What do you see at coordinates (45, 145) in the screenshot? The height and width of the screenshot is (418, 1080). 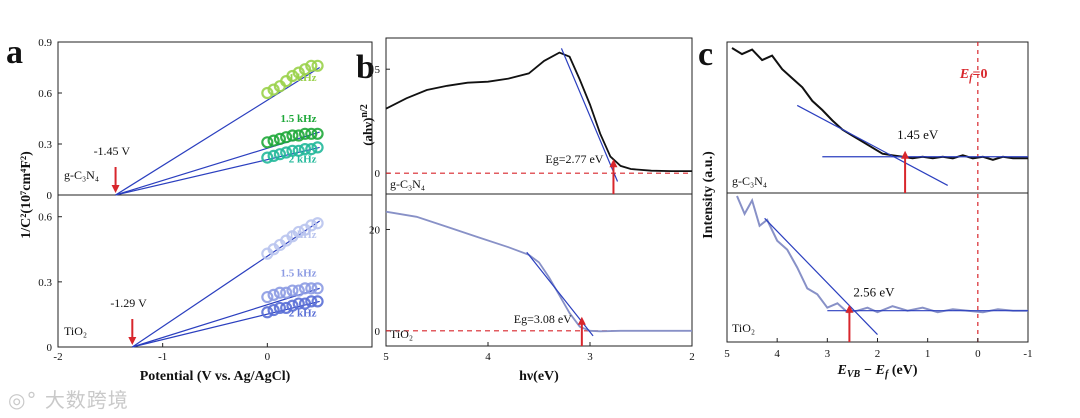 I see `panel-a-top-ytick-label: 0.3` at bounding box center [45, 145].